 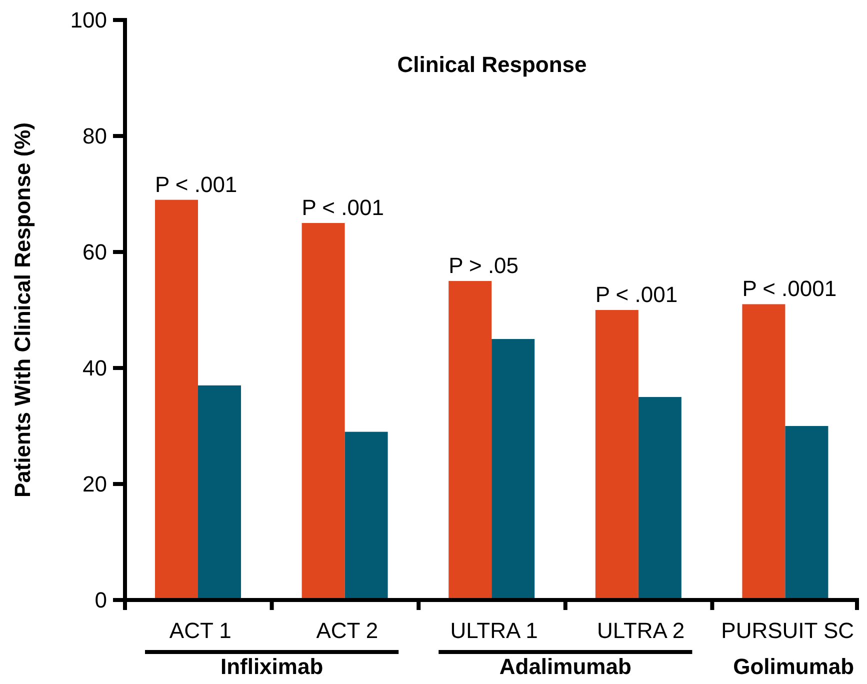 What do you see at coordinates (94, 484) in the screenshot?
I see `y-tick-label: 20` at bounding box center [94, 484].